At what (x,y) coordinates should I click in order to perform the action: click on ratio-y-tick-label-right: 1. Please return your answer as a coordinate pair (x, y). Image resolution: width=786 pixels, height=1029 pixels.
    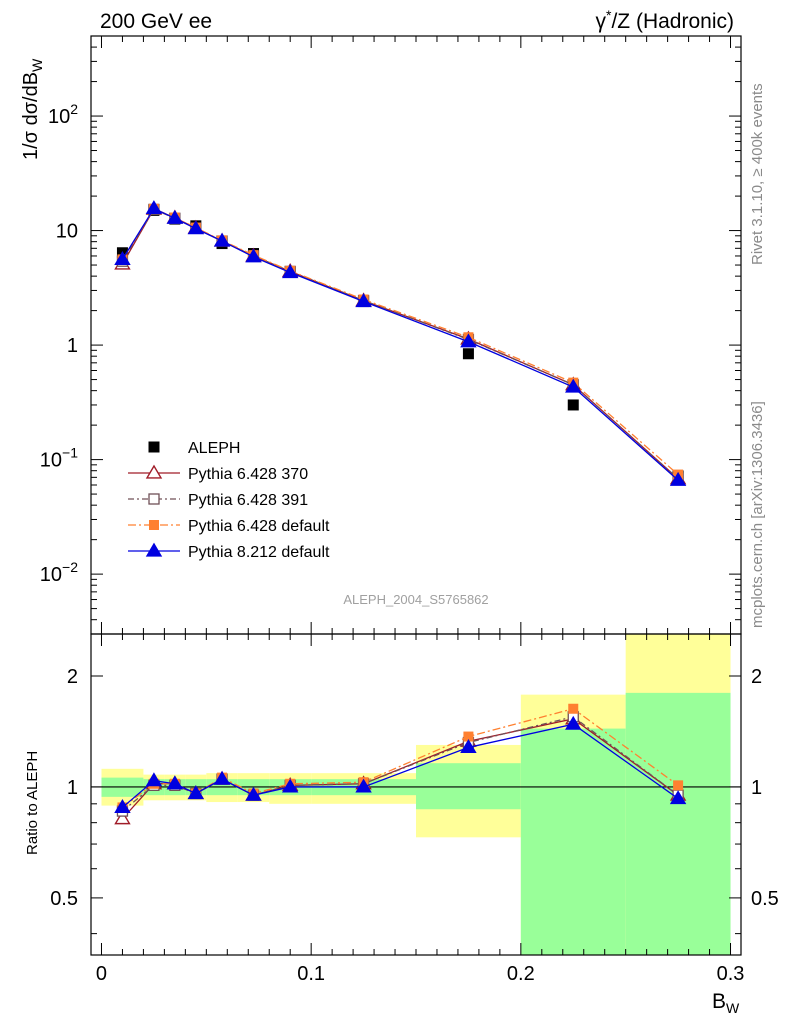
    Looking at the image, I should click on (756, 788).